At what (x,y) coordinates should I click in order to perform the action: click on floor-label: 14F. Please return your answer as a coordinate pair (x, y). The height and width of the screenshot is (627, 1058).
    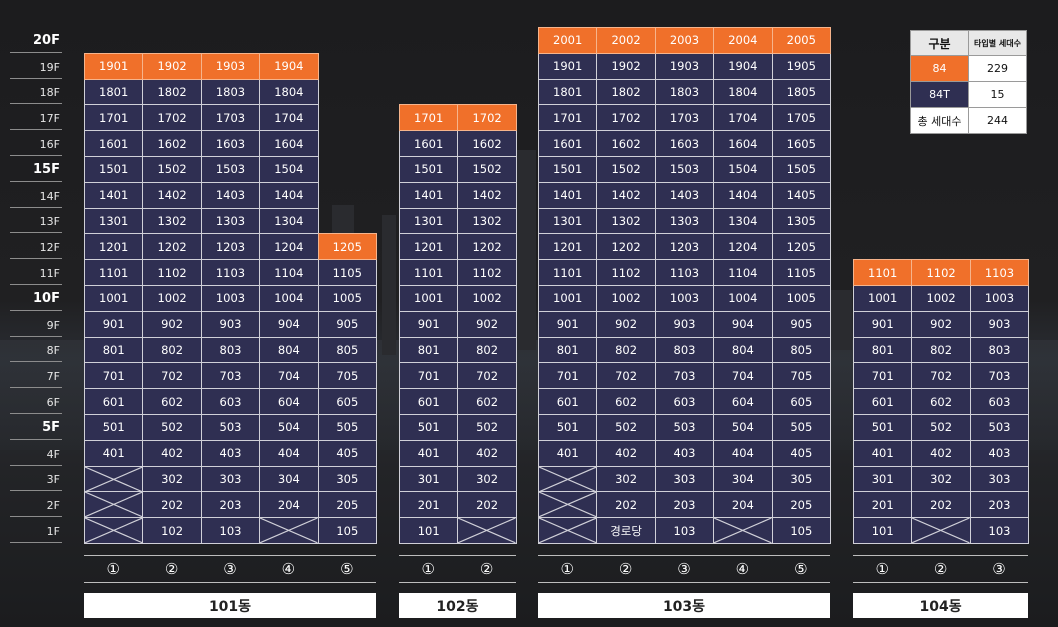
    Looking at the image, I should click on (49, 196).